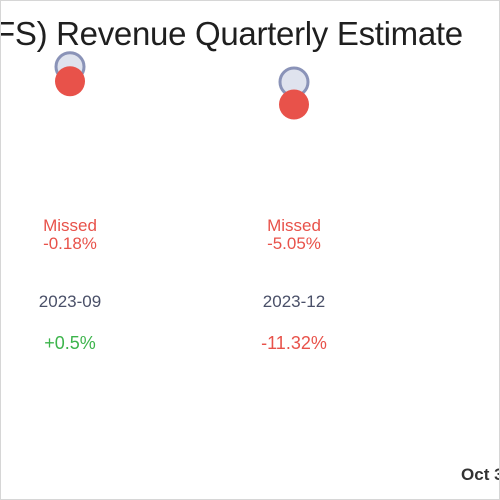 The width and height of the screenshot is (500, 500). I want to click on chart-title: FS) Revenue Quarterly Estimate, so click(231, 33).